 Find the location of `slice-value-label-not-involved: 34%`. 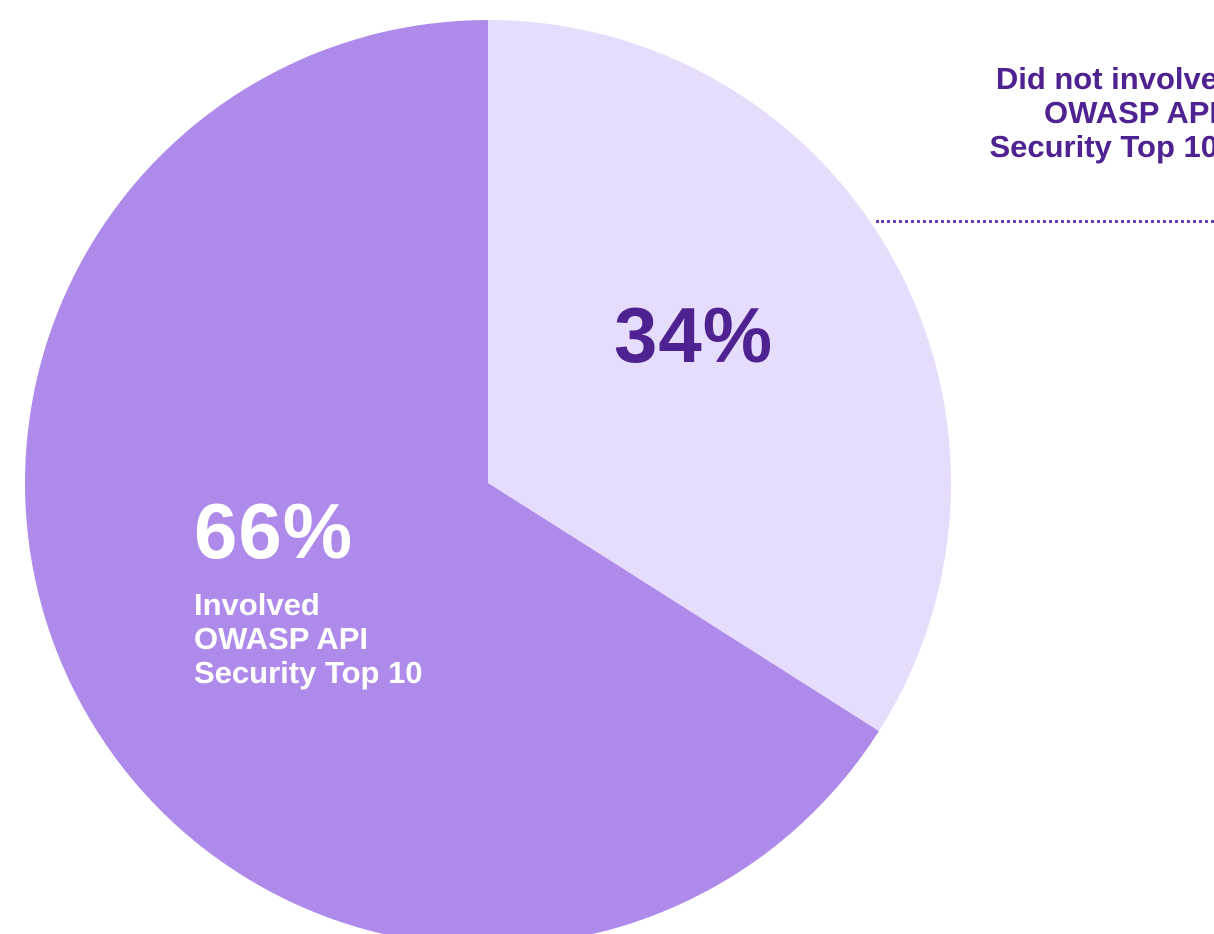

slice-value-label-not-involved: 34% is located at coordinates (694, 335).